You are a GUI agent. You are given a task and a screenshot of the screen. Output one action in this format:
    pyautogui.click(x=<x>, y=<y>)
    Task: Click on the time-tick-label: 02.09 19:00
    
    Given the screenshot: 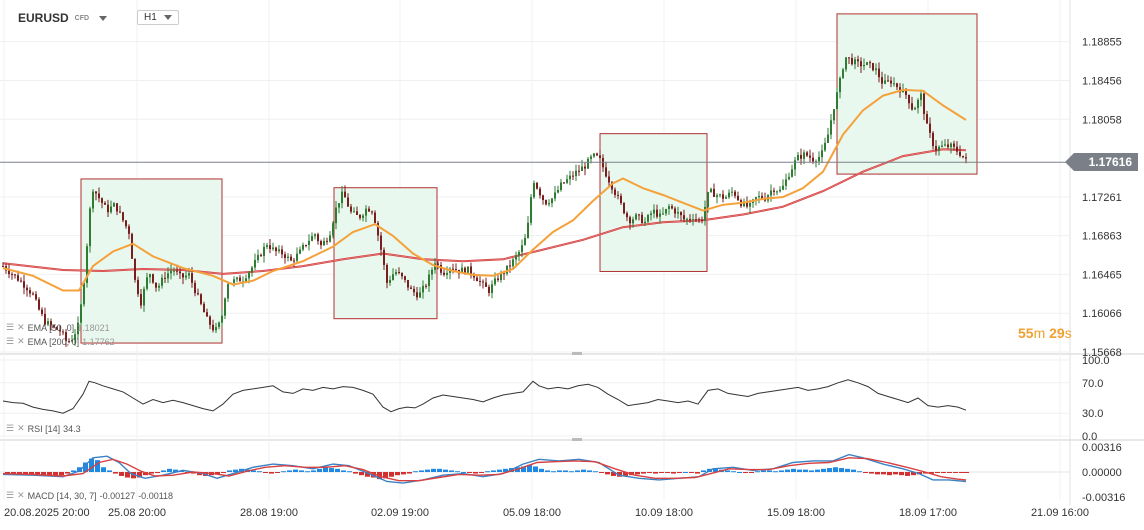 What is the action you would take?
    pyautogui.click(x=400, y=513)
    